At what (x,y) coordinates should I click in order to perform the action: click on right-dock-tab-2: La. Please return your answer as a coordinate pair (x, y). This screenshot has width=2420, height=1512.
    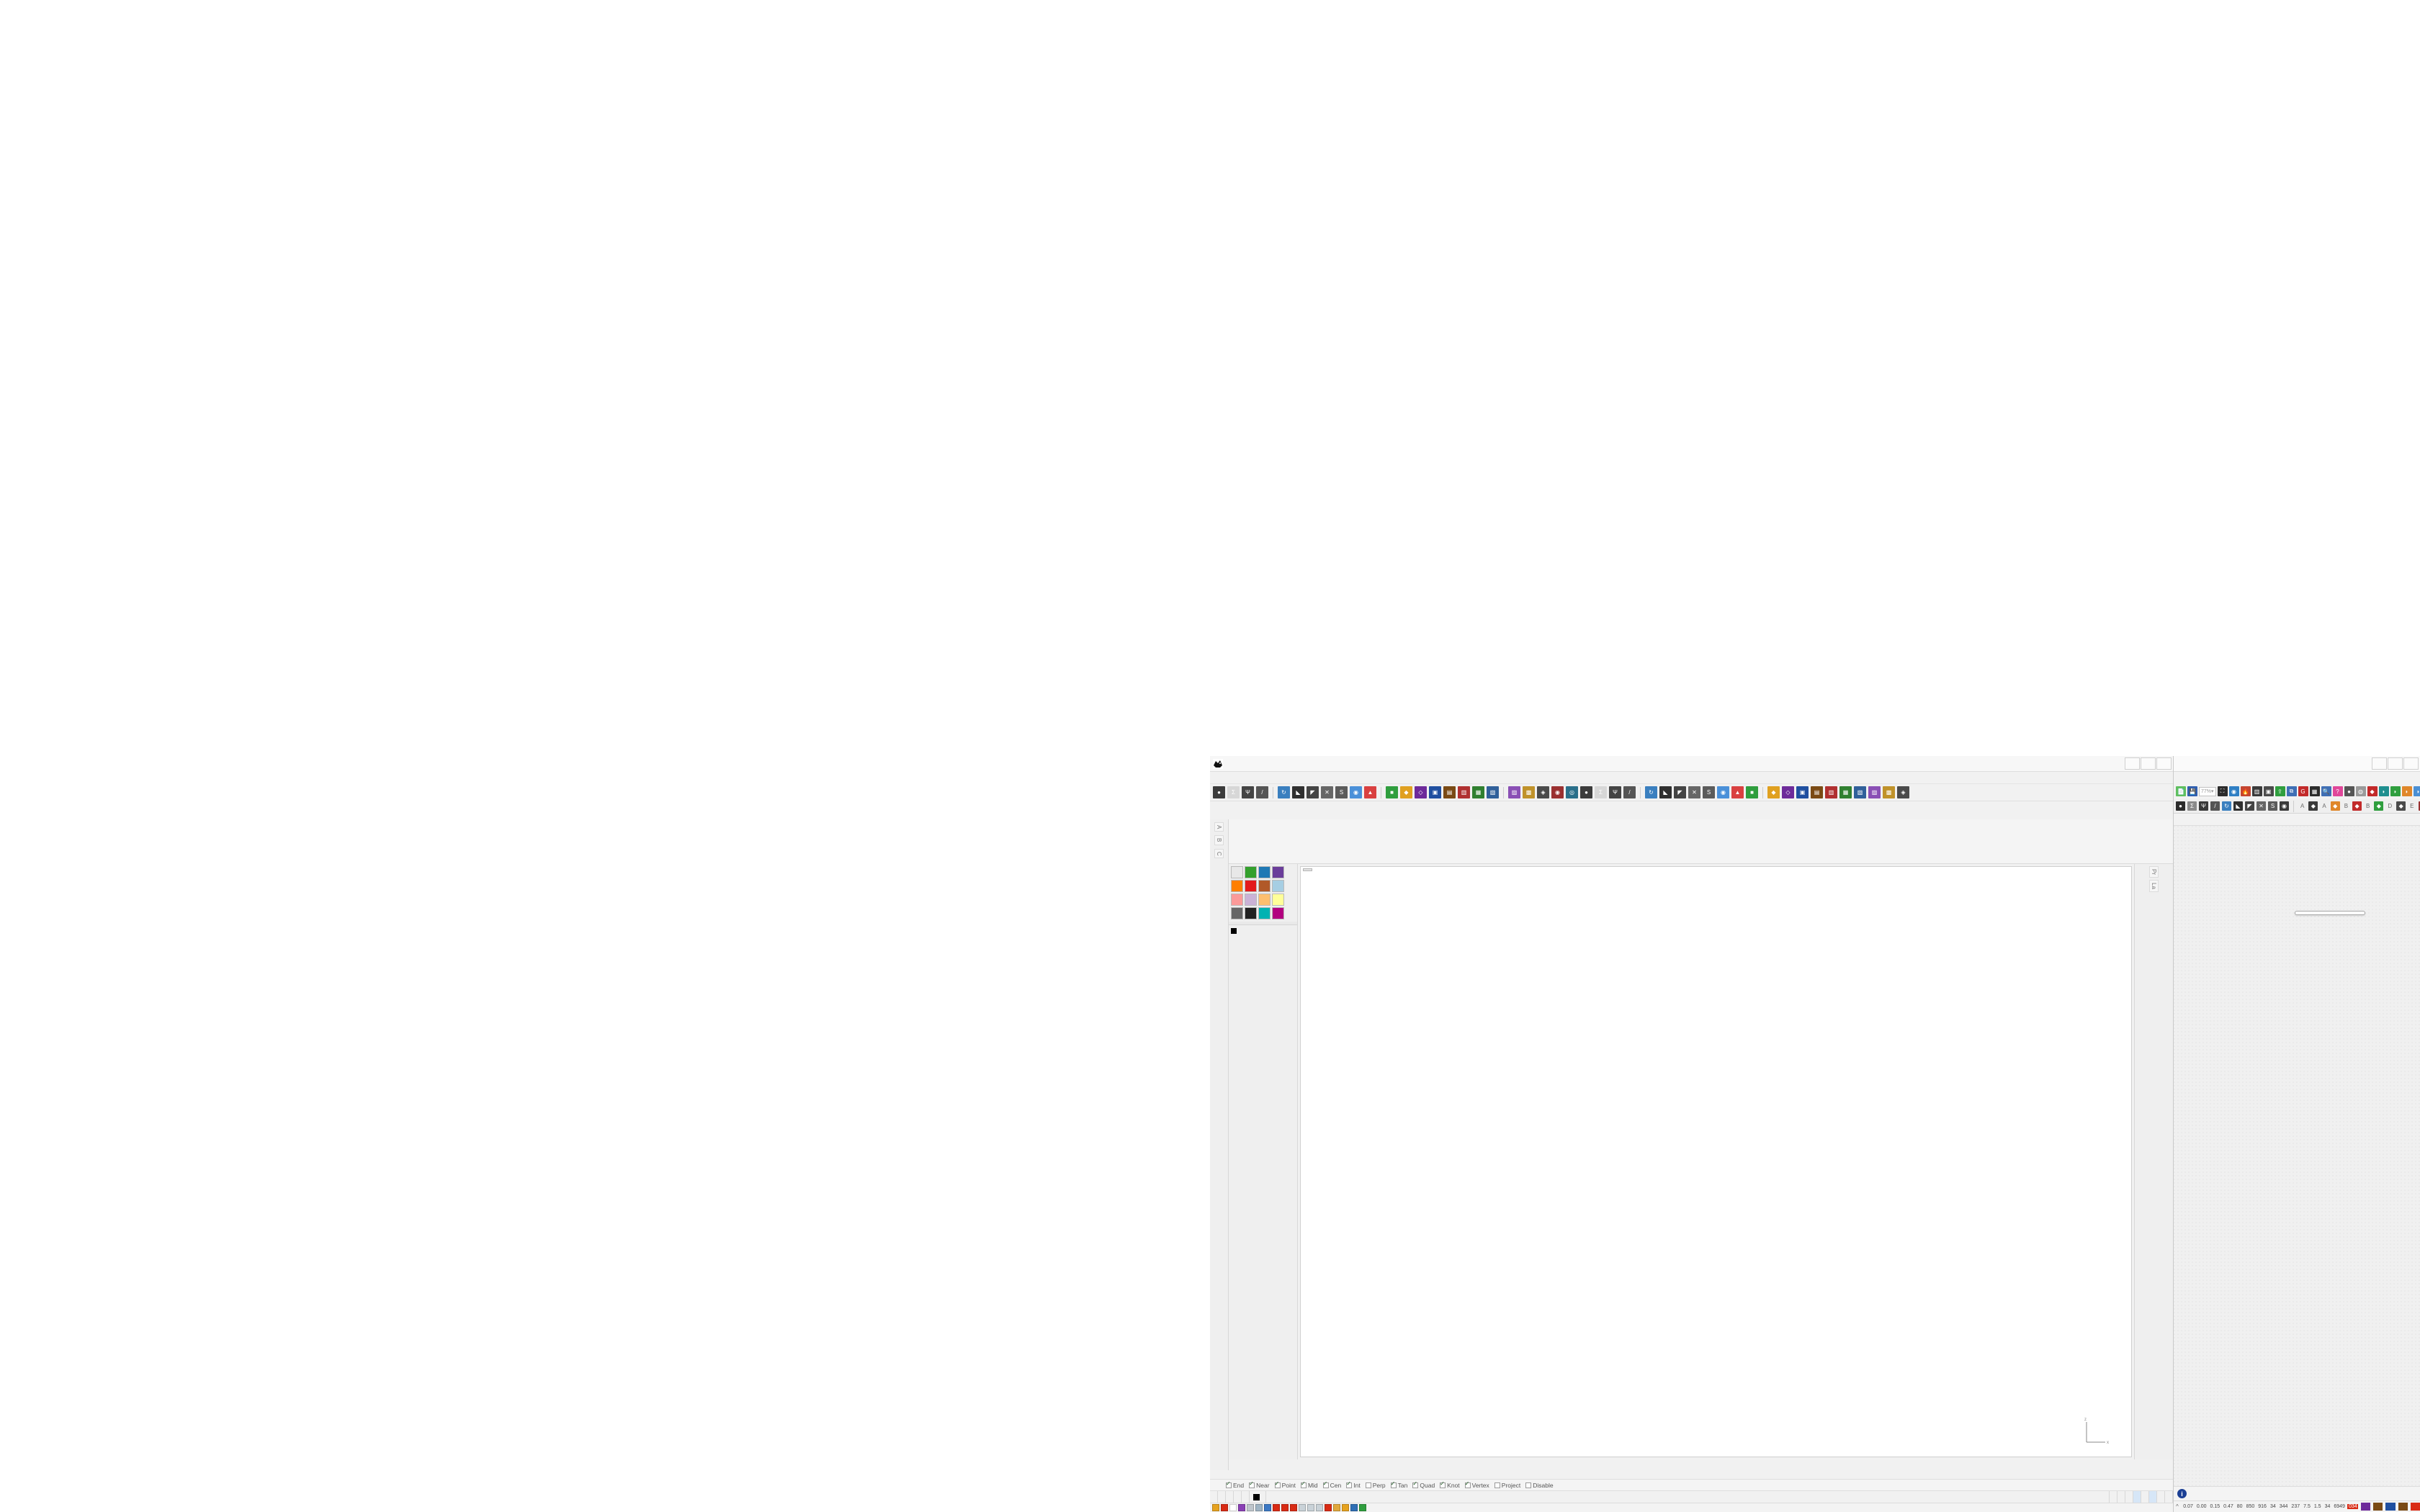
    Looking at the image, I should click on (2154, 886).